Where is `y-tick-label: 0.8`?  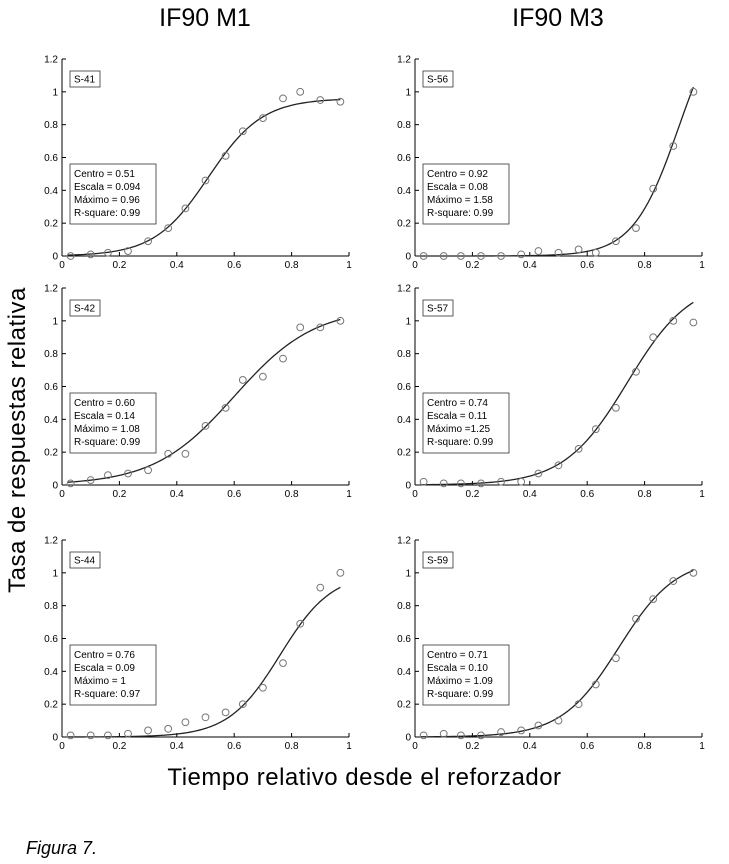 y-tick-label: 0.8 is located at coordinates (404, 606).